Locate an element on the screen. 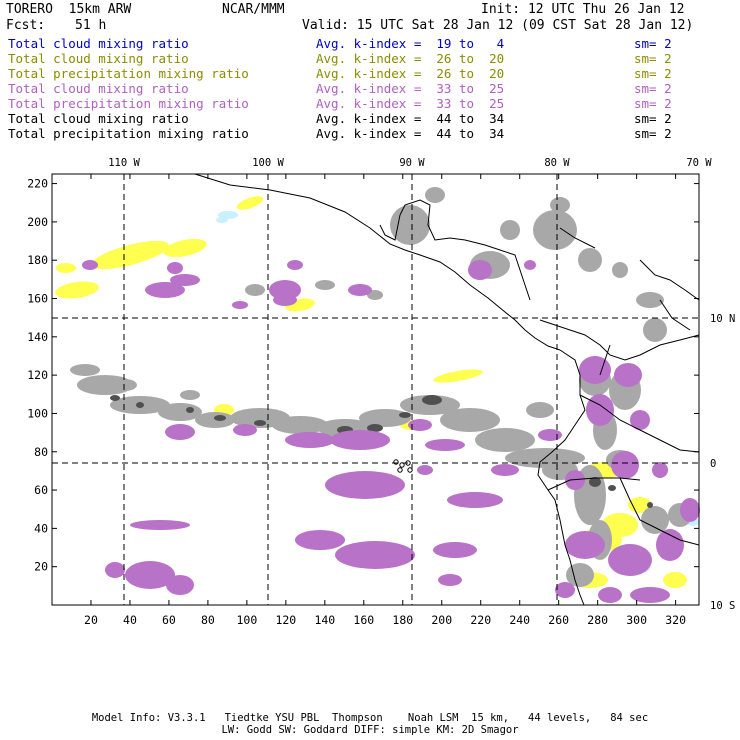 The width and height of the screenshot is (740, 740). legend-k-index: Avg. k-index = 26 to 20 is located at coordinates (410, 73).